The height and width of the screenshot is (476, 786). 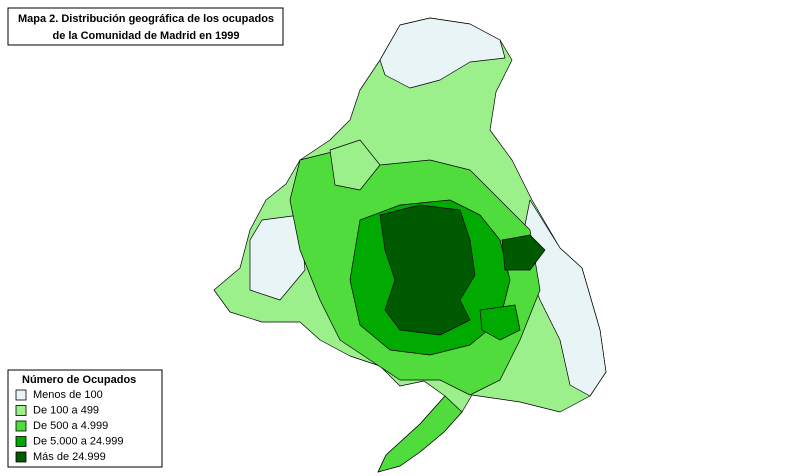 What do you see at coordinates (70, 426) in the screenshot?
I see `legend-label: De 500 a 4.999` at bounding box center [70, 426].